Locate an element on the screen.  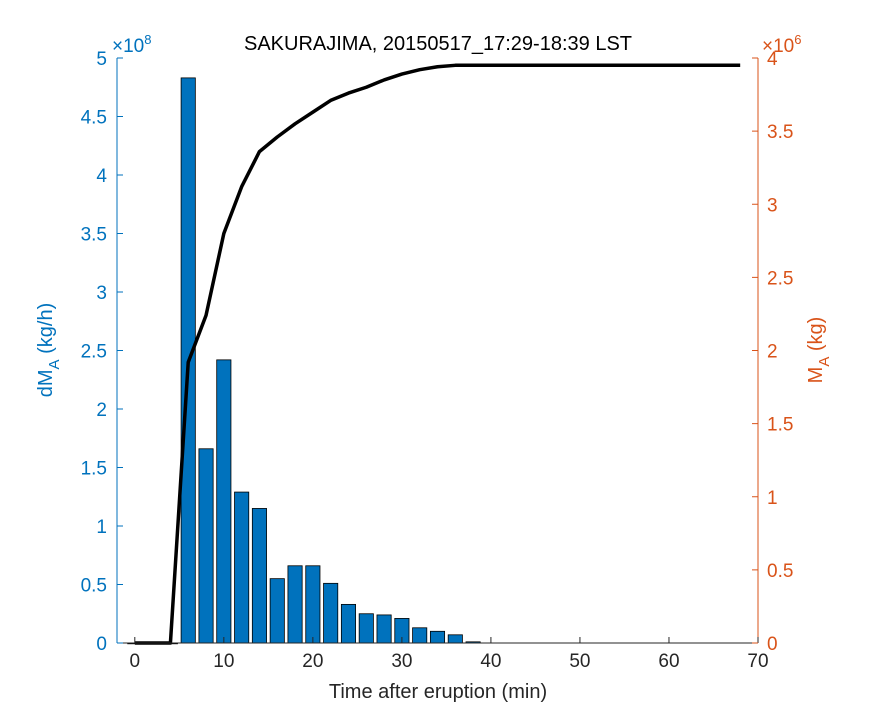
left-axis-label-unit: (kg/h) is located at coordinates (46, 331).